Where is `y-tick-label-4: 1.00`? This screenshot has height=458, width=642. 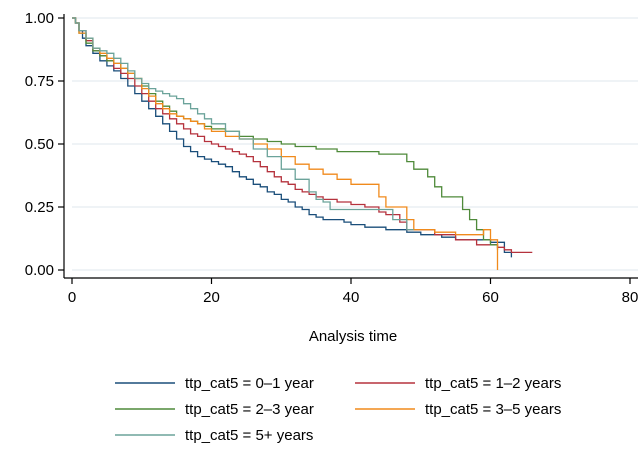 y-tick-label-4: 1.00 is located at coordinates (39, 18).